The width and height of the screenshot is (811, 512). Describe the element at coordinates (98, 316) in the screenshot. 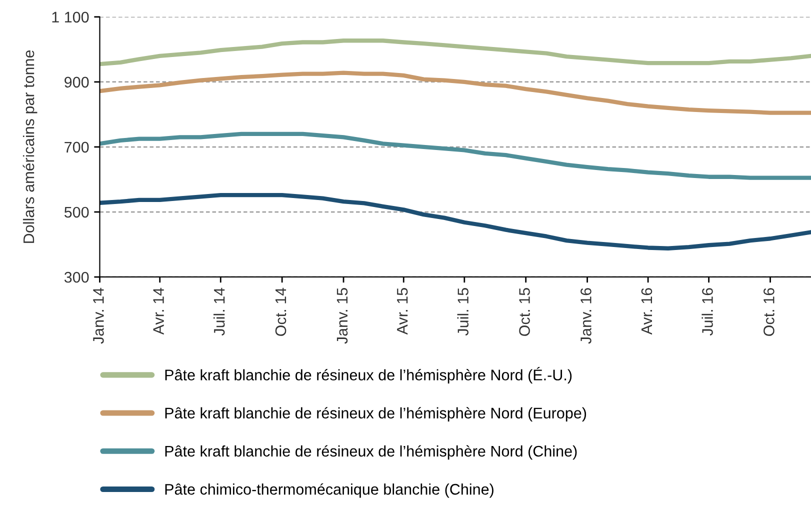

I see `x-tick-label: Janv. 14` at that location.